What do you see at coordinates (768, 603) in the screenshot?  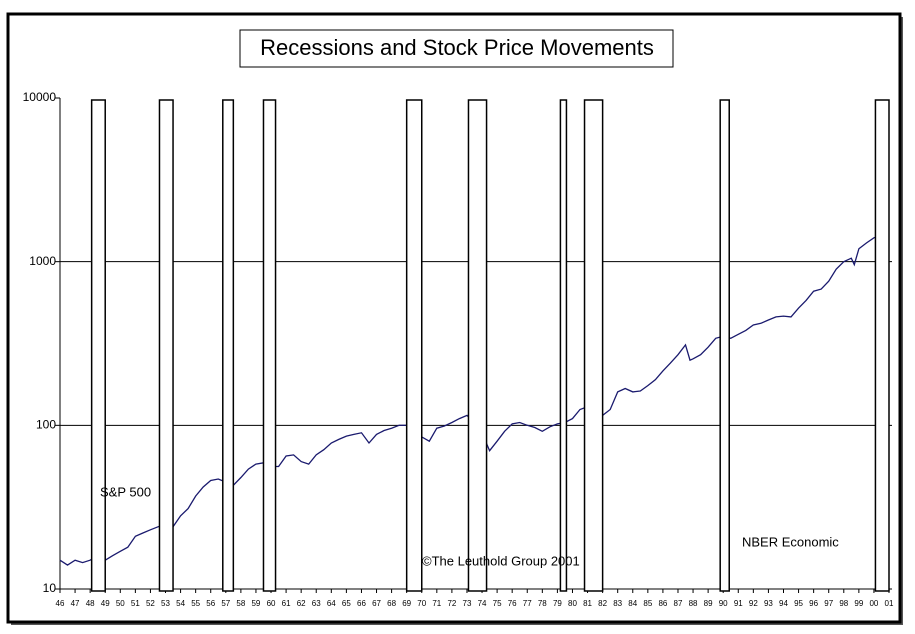 I see `x-tick-label: 93` at bounding box center [768, 603].